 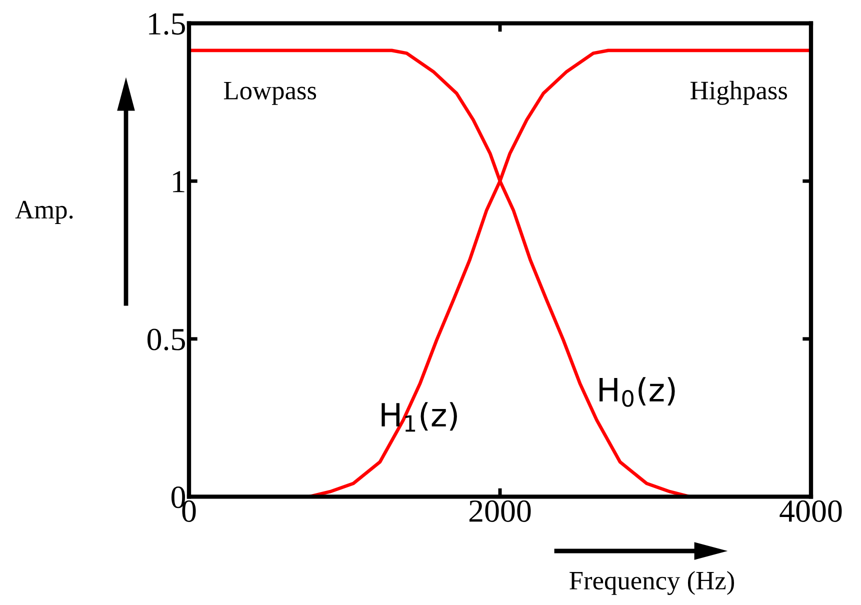 What do you see at coordinates (270, 93) in the screenshot?
I see `annotation: Lowpass` at bounding box center [270, 93].